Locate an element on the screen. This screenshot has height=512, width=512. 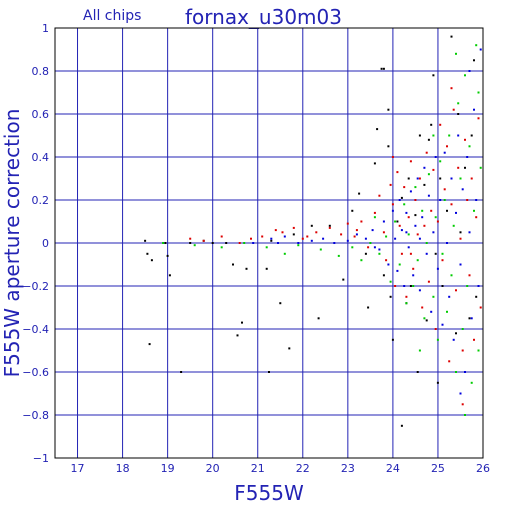
x-tick-label: 22 is located at coordinates (303, 468).